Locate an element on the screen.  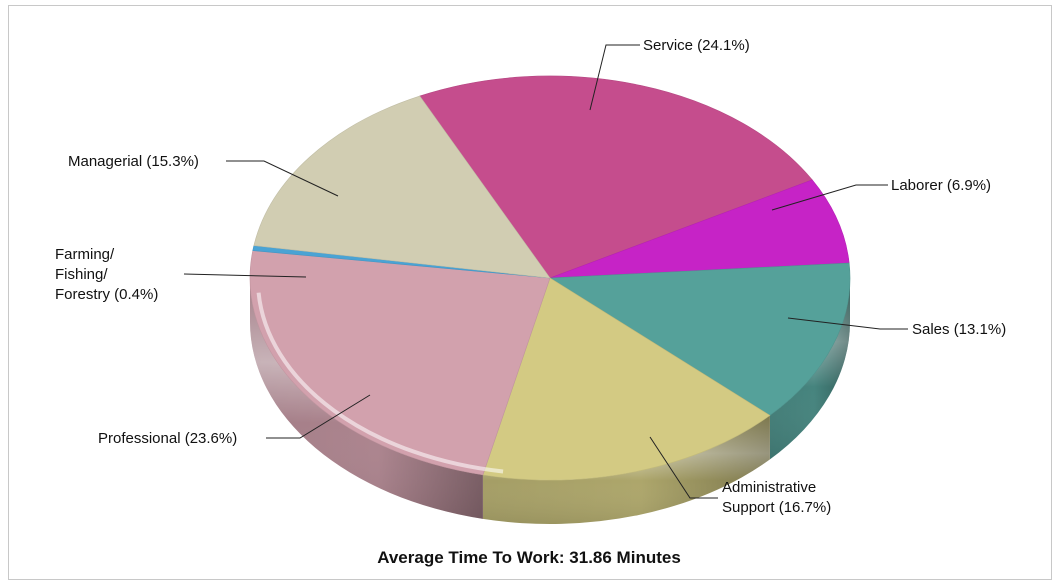
slice-label-laborer: Laborer (6.9%) is located at coordinates (941, 185).